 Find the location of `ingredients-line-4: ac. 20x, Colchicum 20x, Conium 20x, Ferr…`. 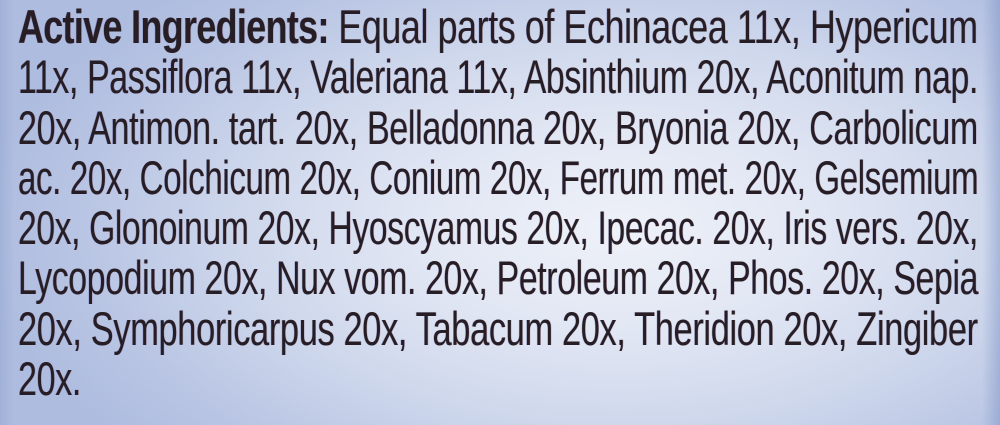

ingredients-line-4: ac. 20x, Colchicum 20x, Conium 20x, Ferr… is located at coordinates (498, 177).